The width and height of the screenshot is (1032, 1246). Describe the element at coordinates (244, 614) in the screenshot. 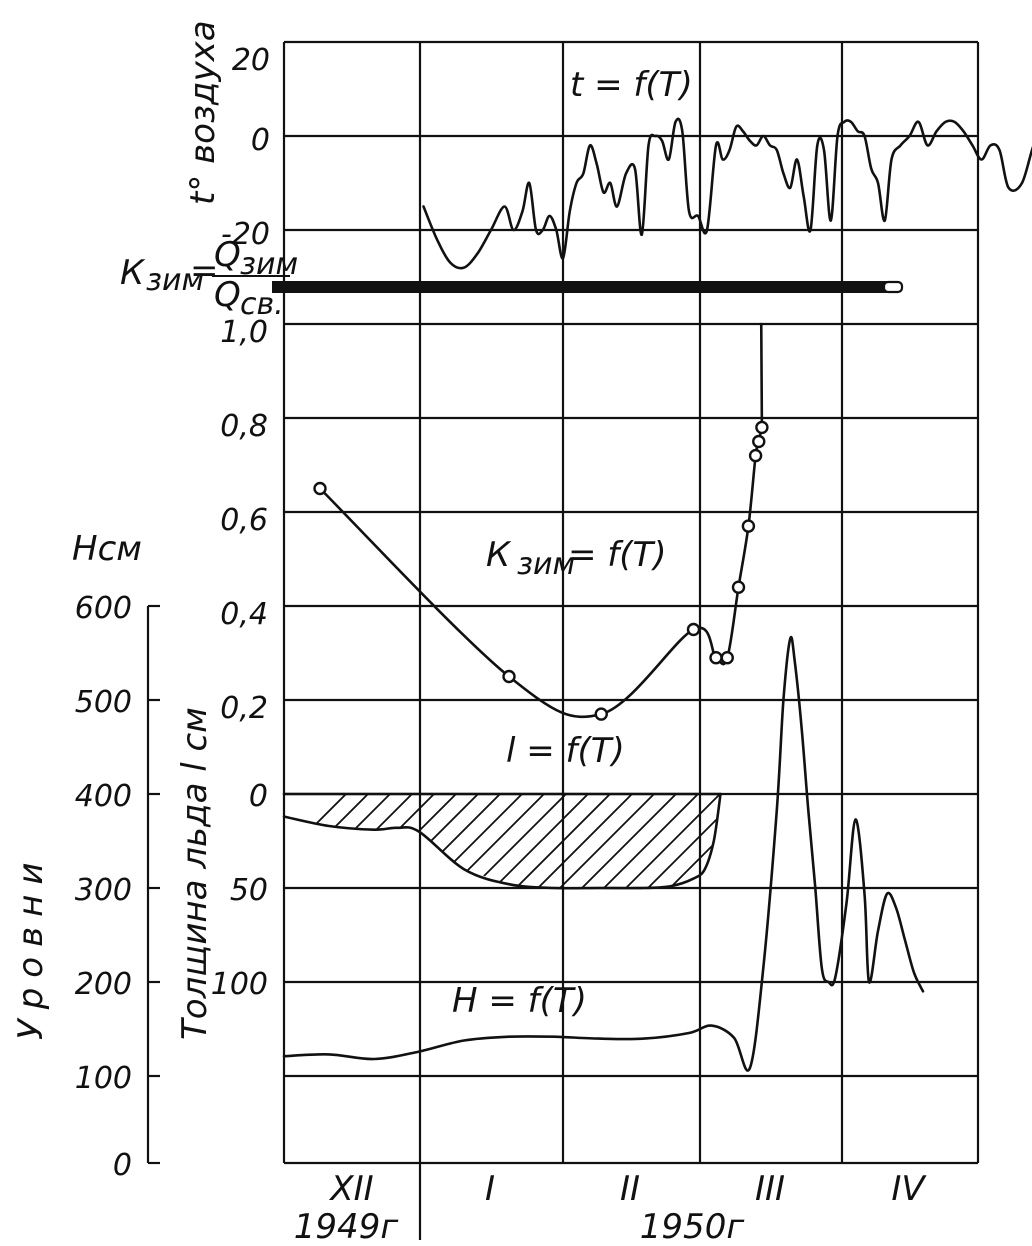

I see `k-zim-tick-label: 0,4` at that location.